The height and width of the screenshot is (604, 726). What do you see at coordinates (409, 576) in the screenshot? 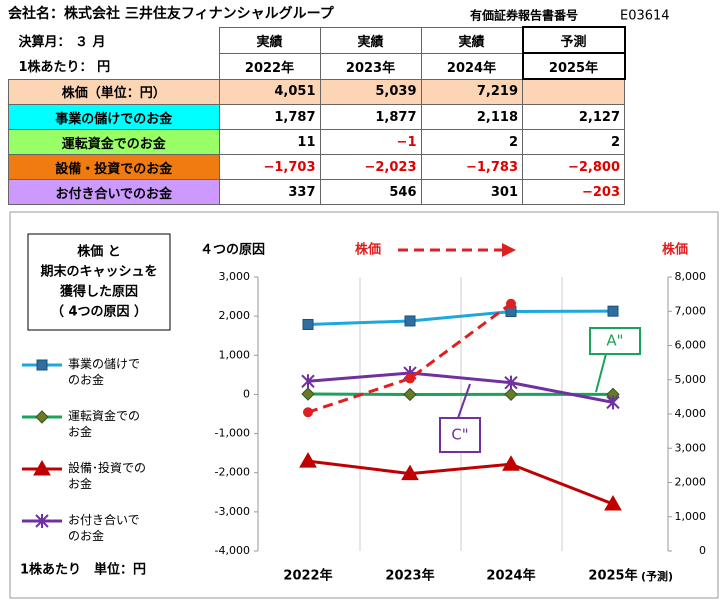
I see `x-tick-label: 2023年` at bounding box center [409, 576].